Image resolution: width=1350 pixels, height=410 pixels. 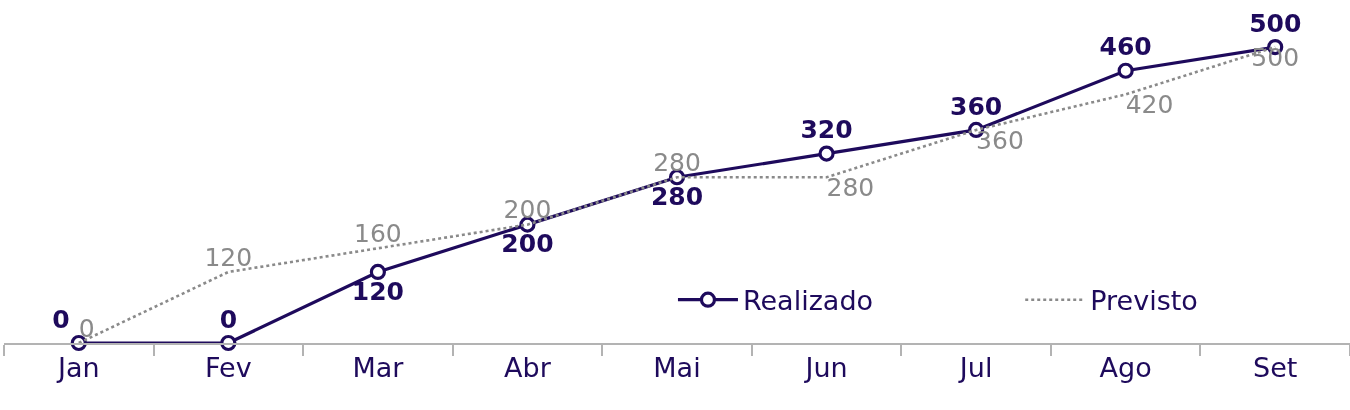 I want to click on x-tick-label: Fev, so click(x=228, y=368).